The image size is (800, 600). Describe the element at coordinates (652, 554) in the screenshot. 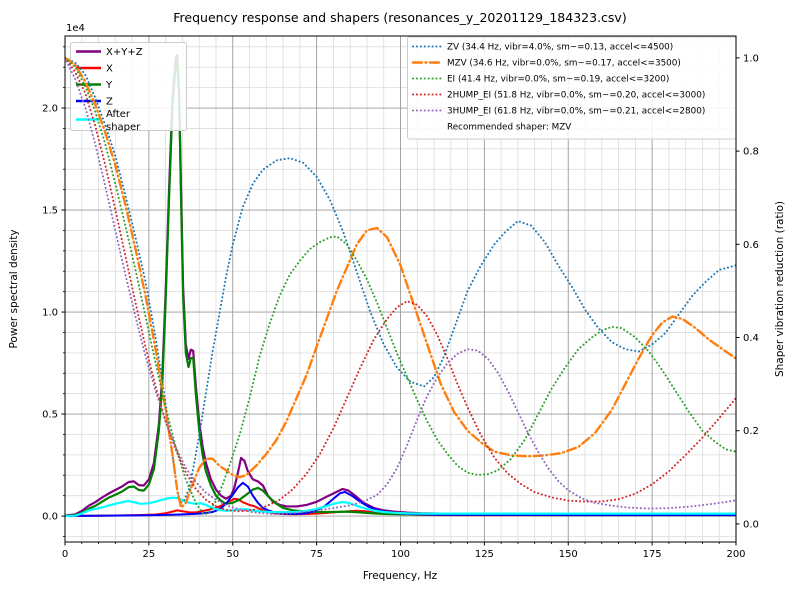

I see `x-tick-label: 175` at that location.